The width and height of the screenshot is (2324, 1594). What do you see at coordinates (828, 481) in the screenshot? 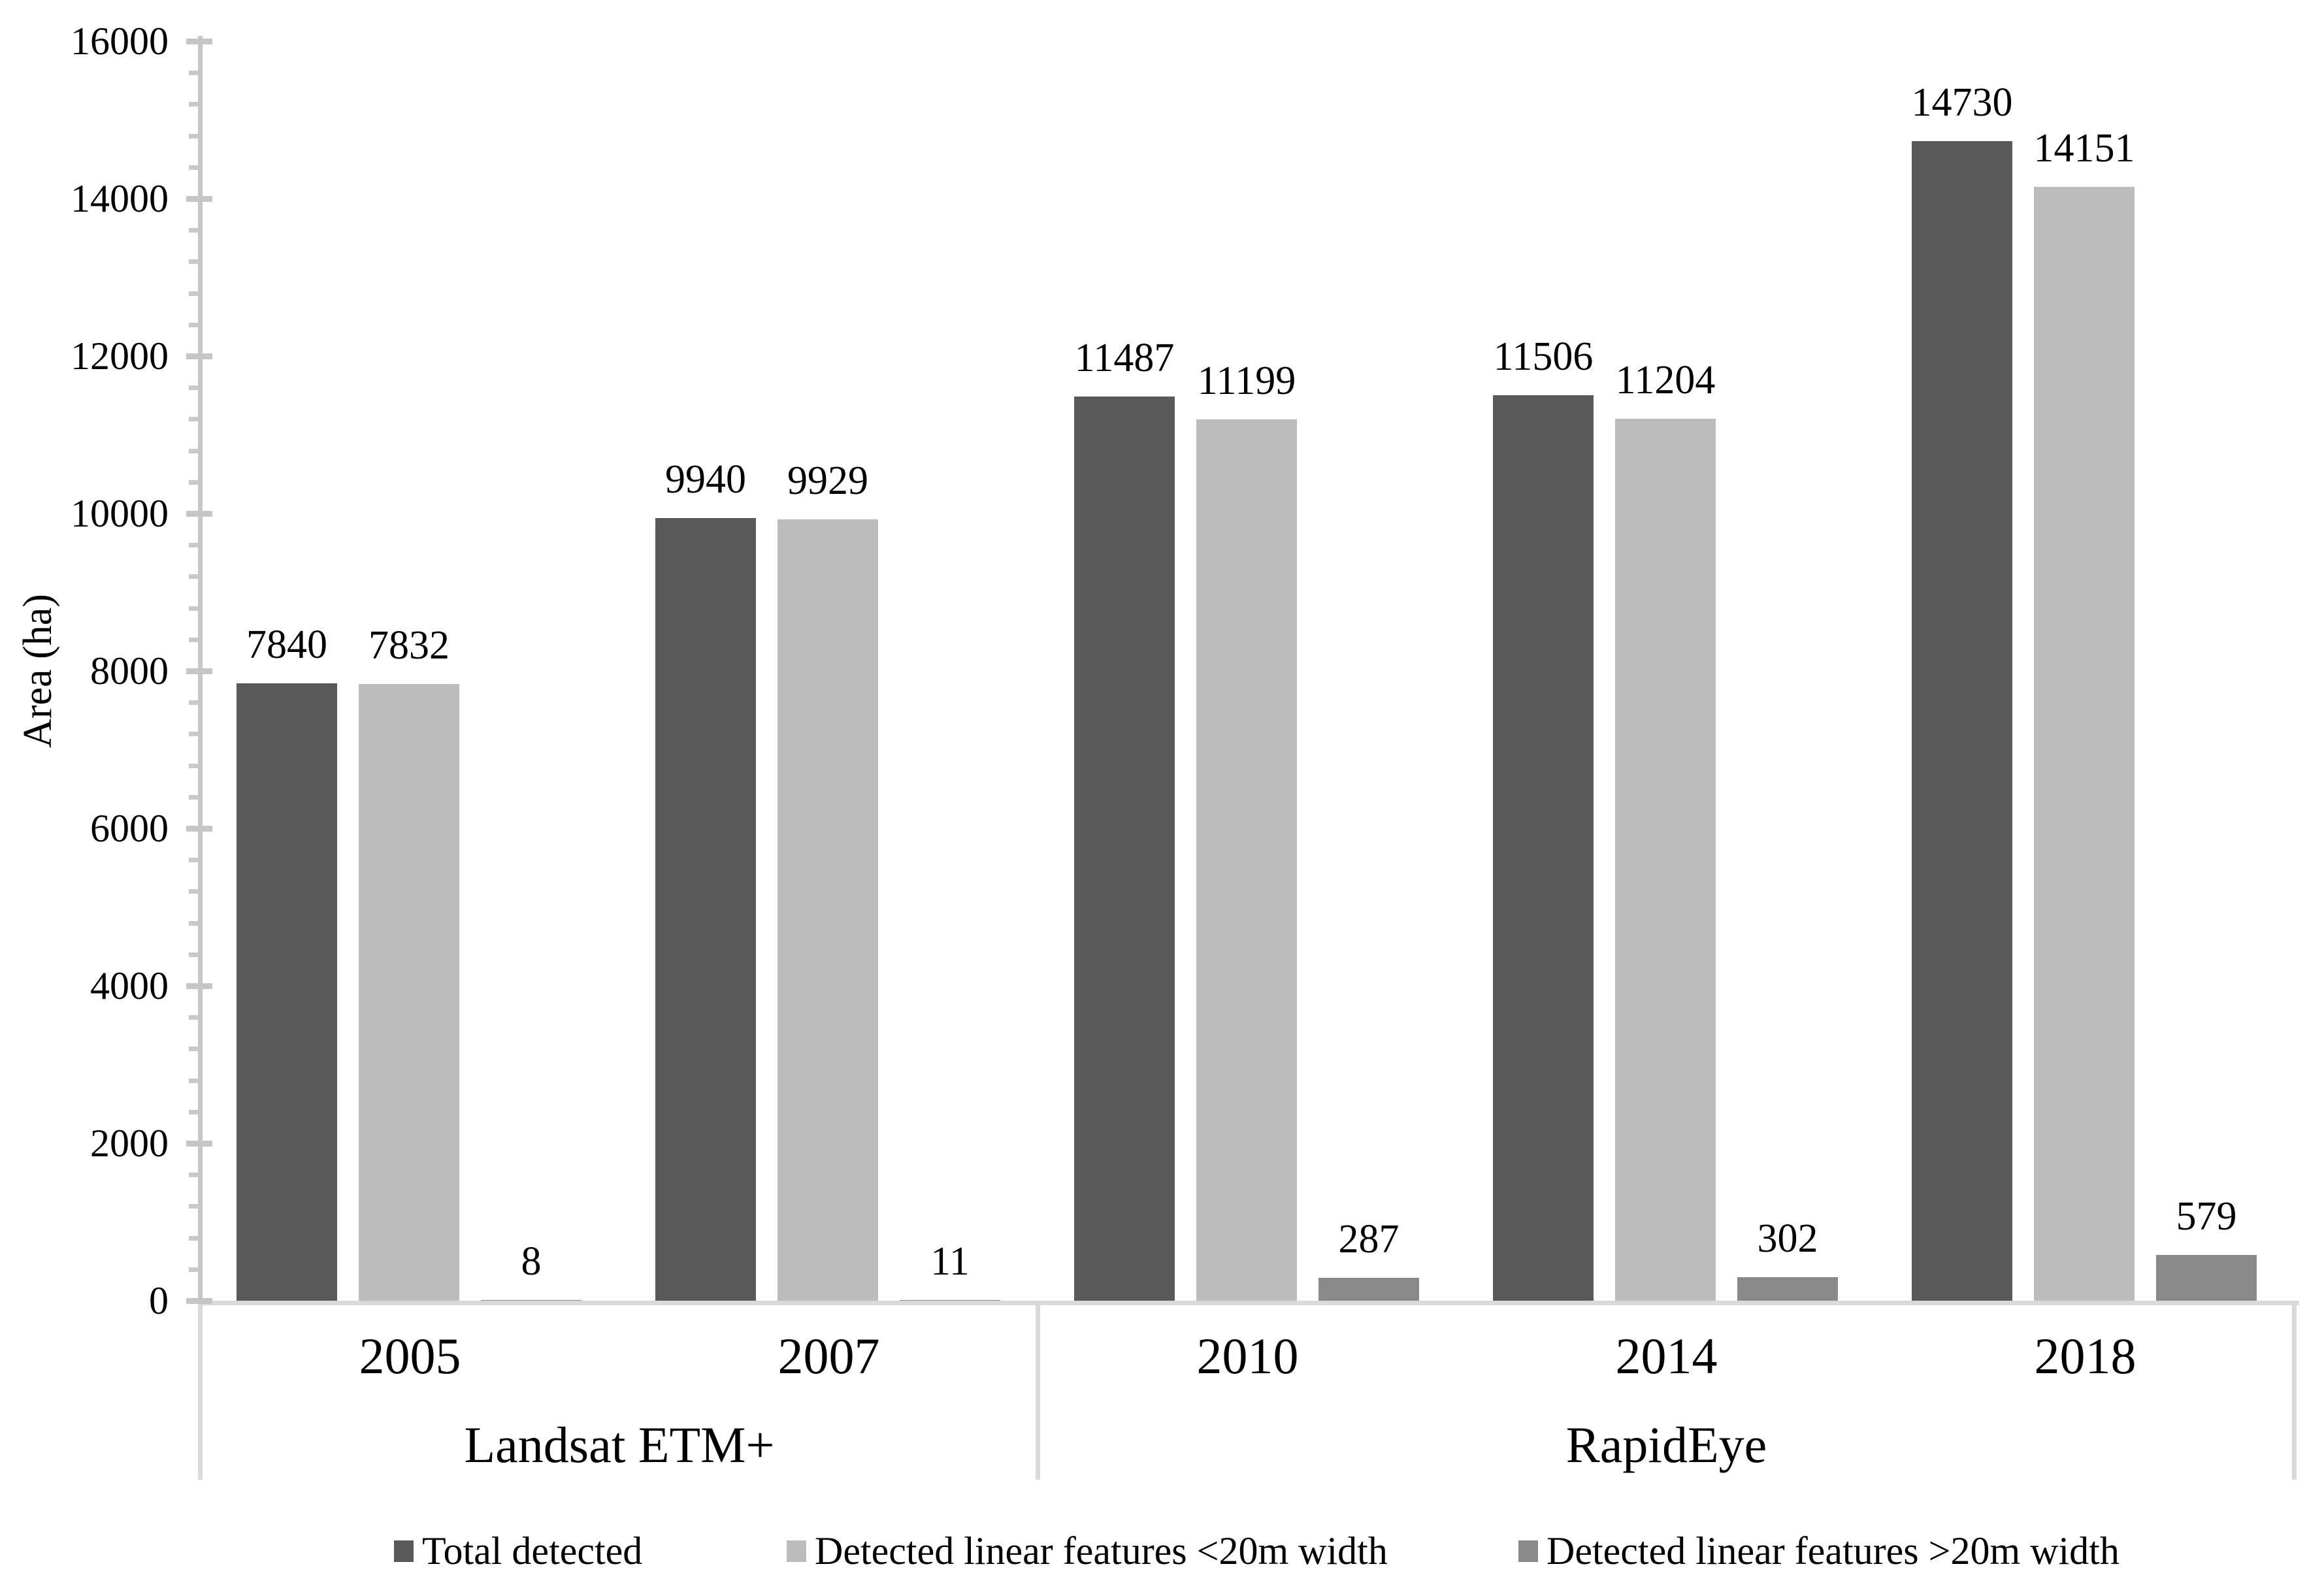
I see `bar-label-2007-series1: 9929` at bounding box center [828, 481].